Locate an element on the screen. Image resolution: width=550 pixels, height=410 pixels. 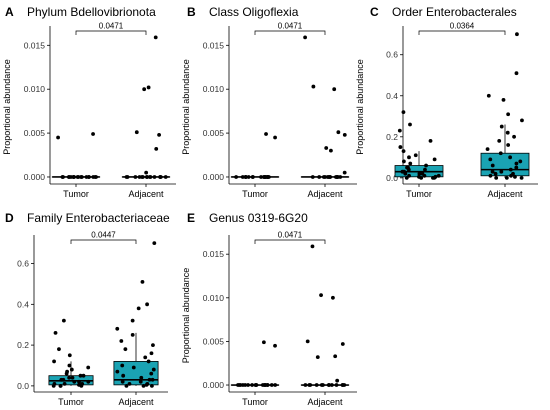
panel-title: Class Oligoflexia is located at coordinates (254, 12).